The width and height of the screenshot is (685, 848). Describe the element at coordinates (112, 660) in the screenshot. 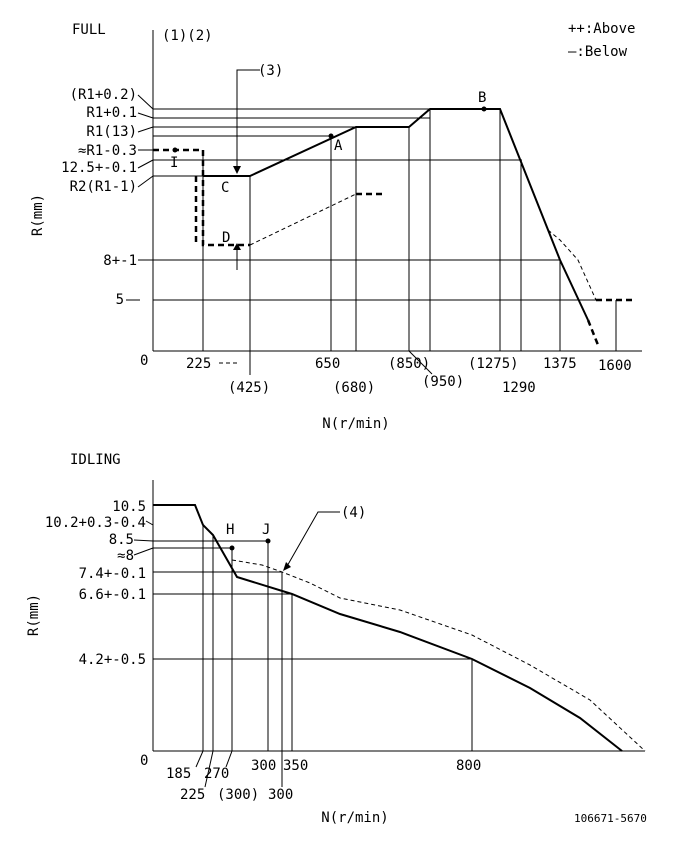

I see `idling-y-label: 4.2+-0.5` at that location.